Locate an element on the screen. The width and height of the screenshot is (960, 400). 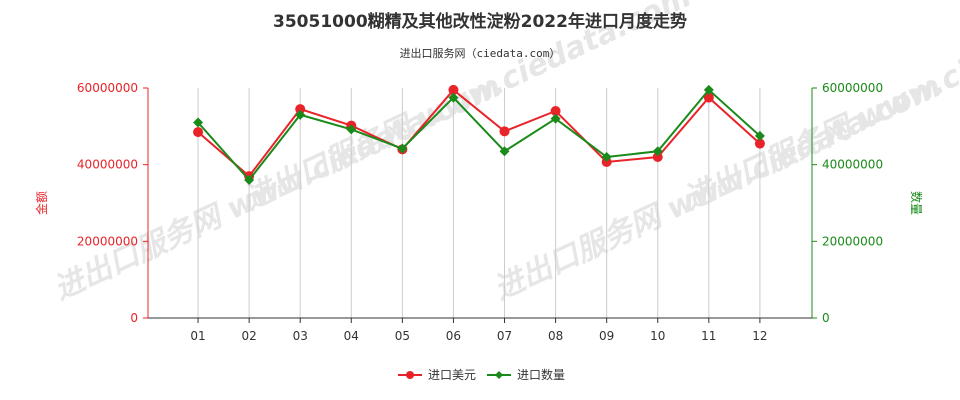
right-tick-label: 40000000 is located at coordinates (852, 165).